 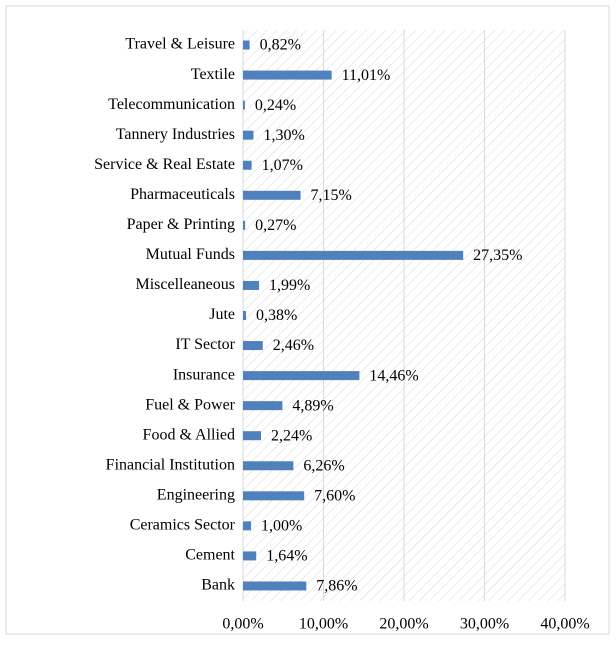 What do you see at coordinates (190, 404) in the screenshot?
I see `y-tick-label: Fuel & Power` at bounding box center [190, 404].